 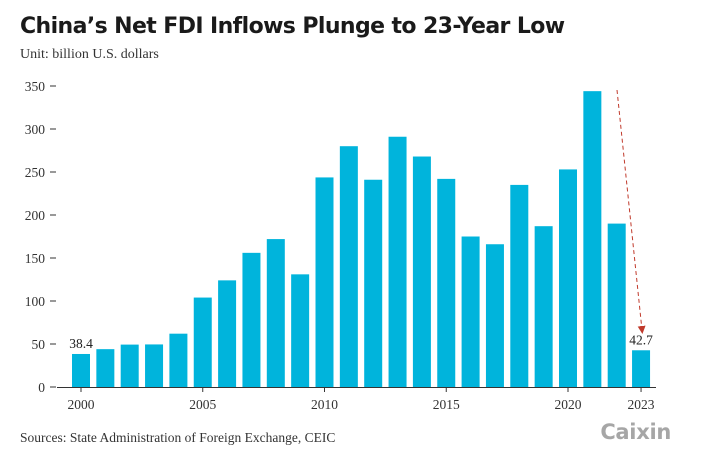 I want to click on bar-2016, so click(x=470, y=311).